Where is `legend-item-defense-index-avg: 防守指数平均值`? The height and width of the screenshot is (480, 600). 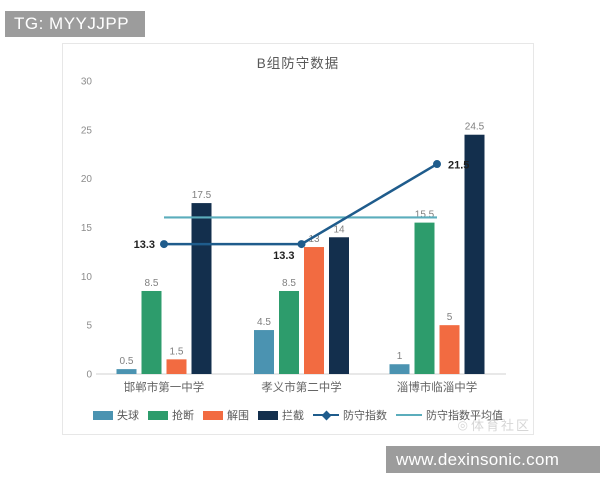
legend-item-defense-index-avg: 防守指数平均值 is located at coordinates (449, 415).